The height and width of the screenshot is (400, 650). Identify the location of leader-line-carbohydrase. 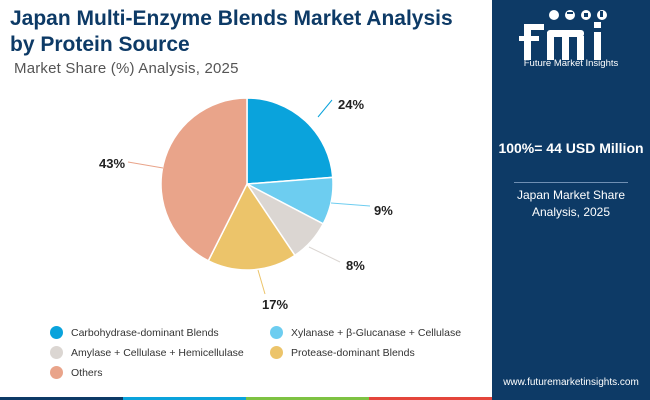
(325, 108).